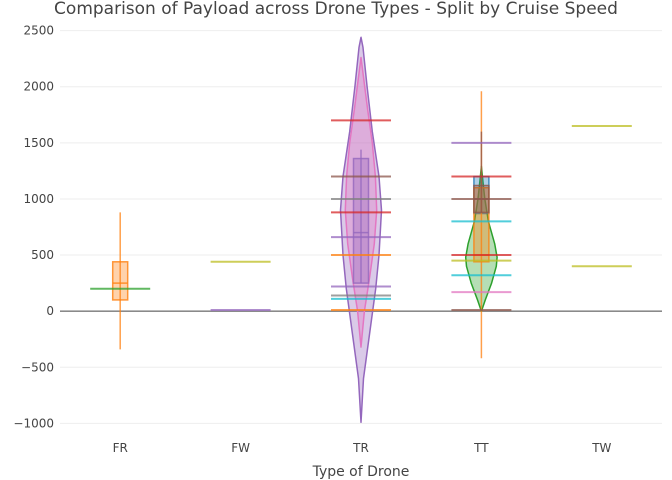 The width and height of the screenshot is (672, 480). I want to click on box-tt-orange, so click(481, 225).